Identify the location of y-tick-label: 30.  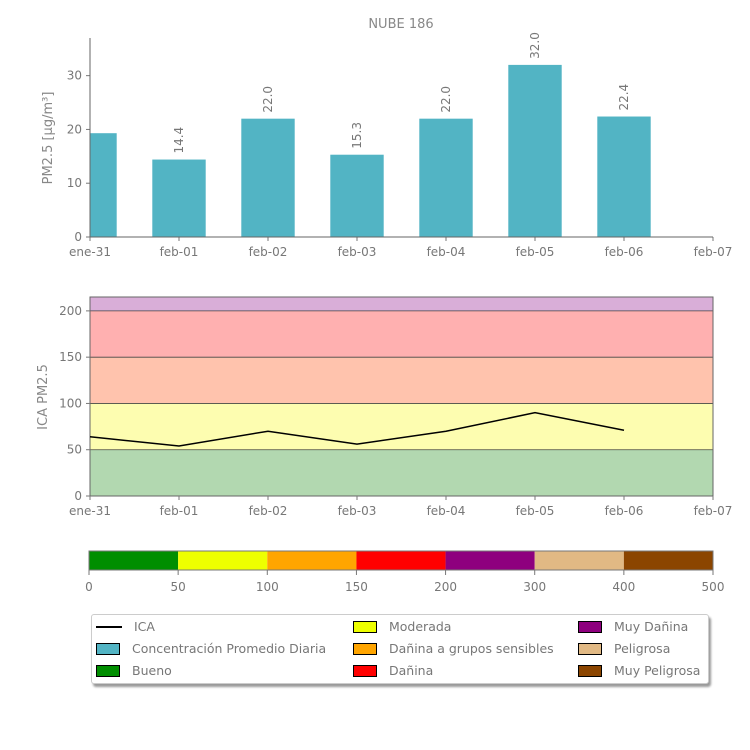
(74, 76).